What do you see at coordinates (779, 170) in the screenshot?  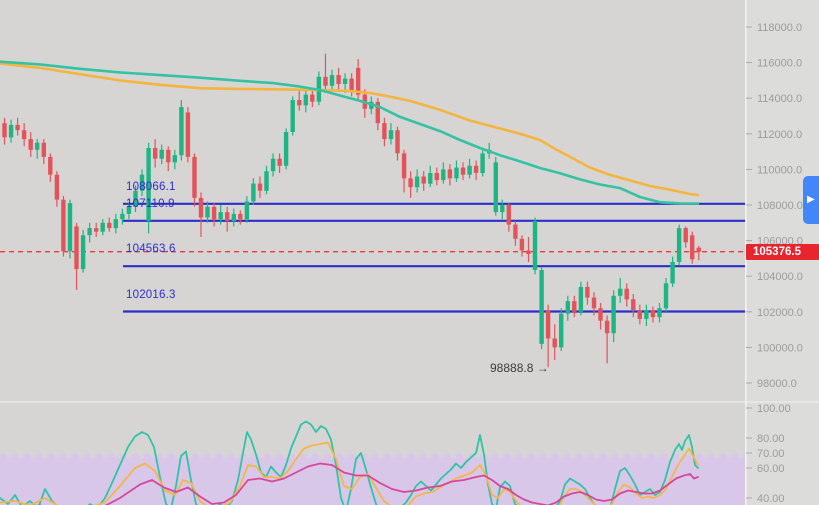 I see `price-axis-label: 110000.0` at bounding box center [779, 170].